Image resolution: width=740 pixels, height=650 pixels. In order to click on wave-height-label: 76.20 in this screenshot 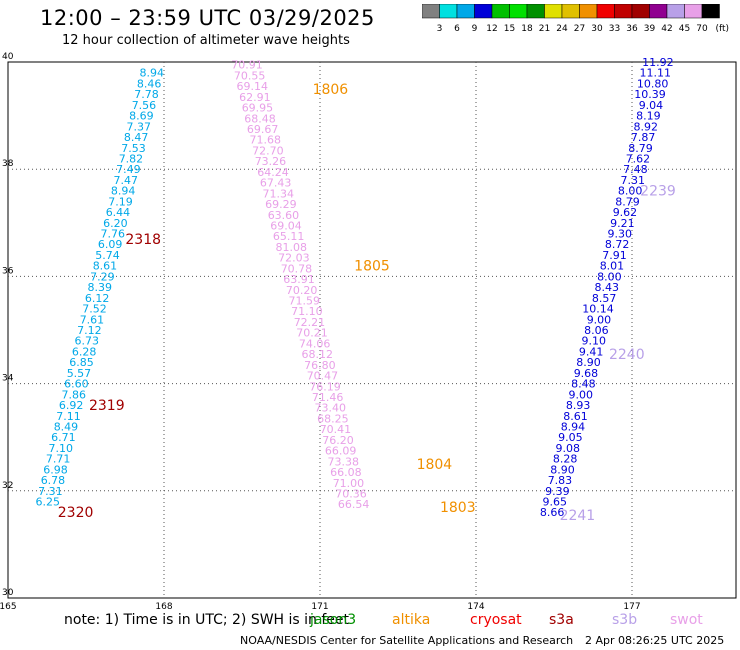, I will do `click(338, 440)`.